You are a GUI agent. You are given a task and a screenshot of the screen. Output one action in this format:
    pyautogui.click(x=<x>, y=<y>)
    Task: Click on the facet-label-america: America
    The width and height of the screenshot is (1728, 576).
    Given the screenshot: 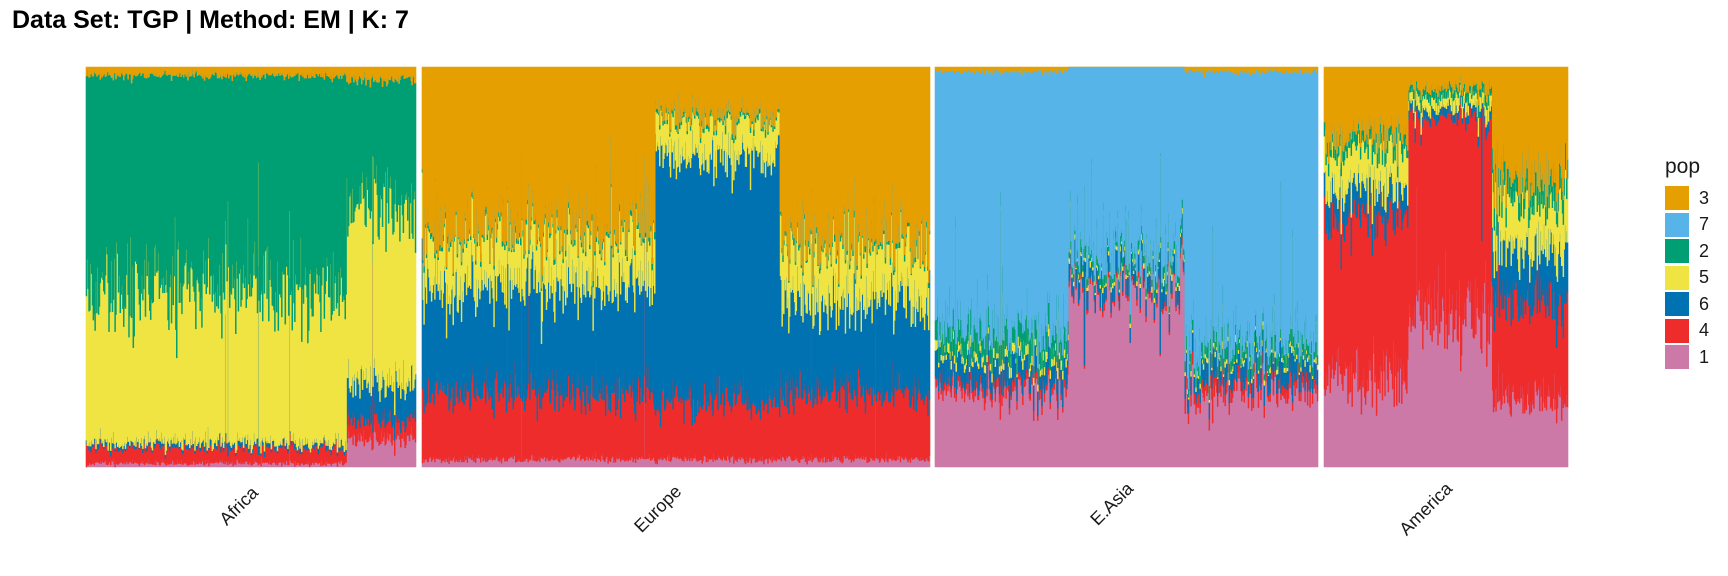 What is the action you would take?
    pyautogui.click(x=1426, y=509)
    